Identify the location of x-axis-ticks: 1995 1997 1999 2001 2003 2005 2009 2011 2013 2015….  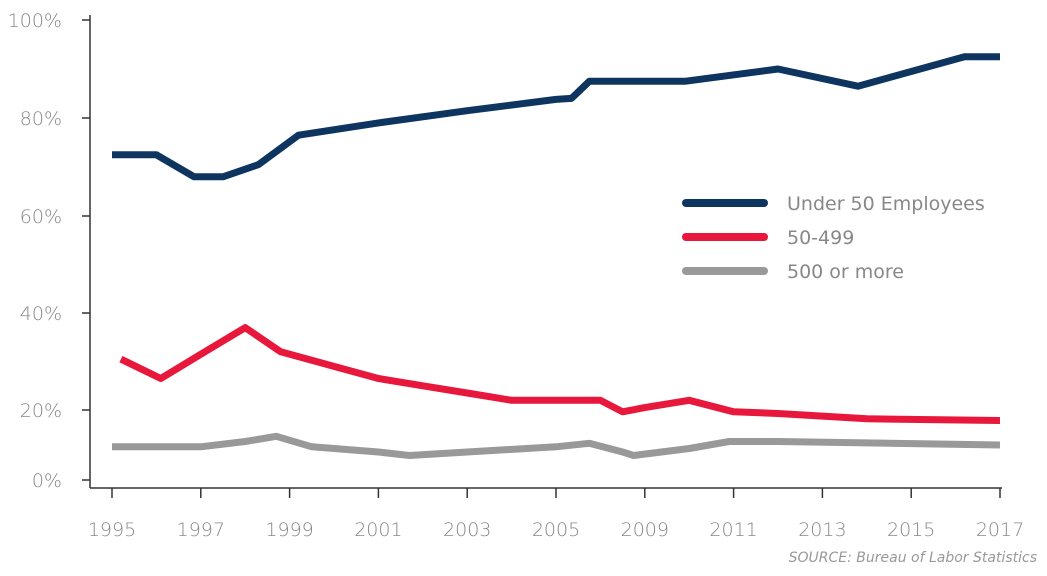
(556, 514).